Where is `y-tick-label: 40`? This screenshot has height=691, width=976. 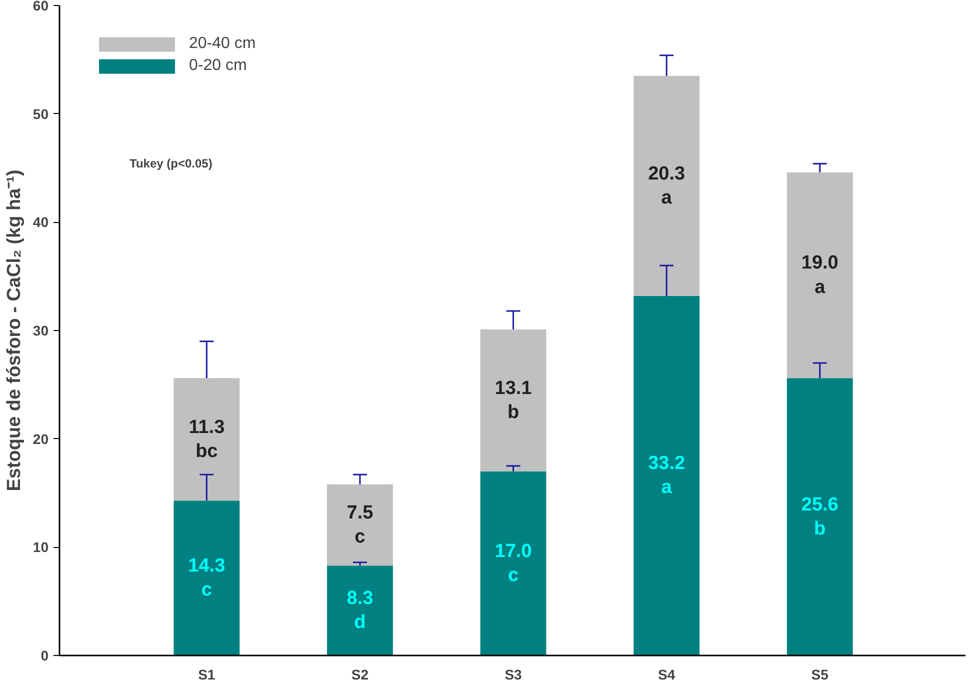 y-tick-label: 40 is located at coordinates (40, 222).